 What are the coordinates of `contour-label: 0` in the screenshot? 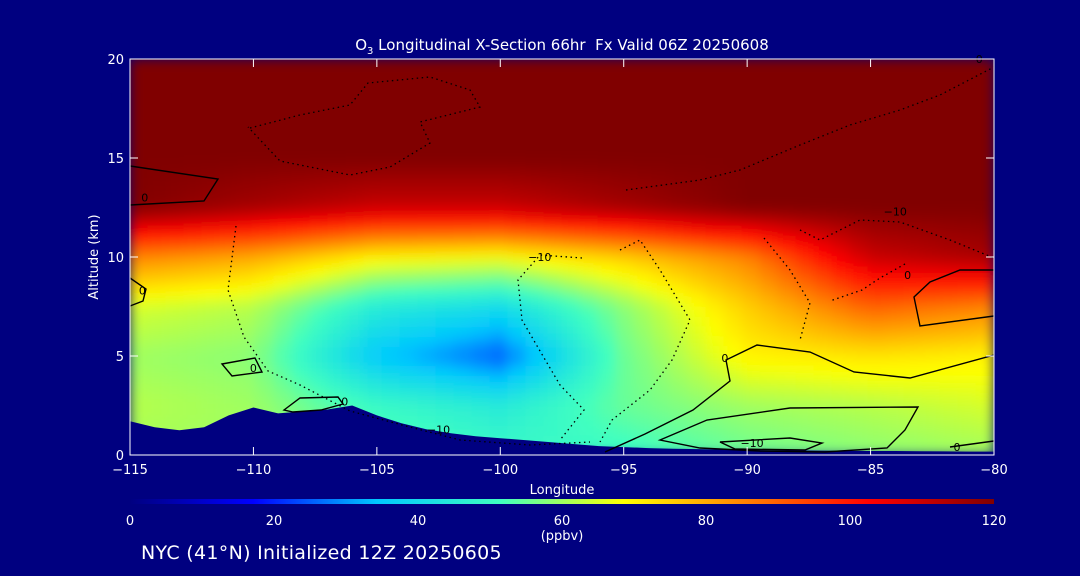 It's located at (253, 368).